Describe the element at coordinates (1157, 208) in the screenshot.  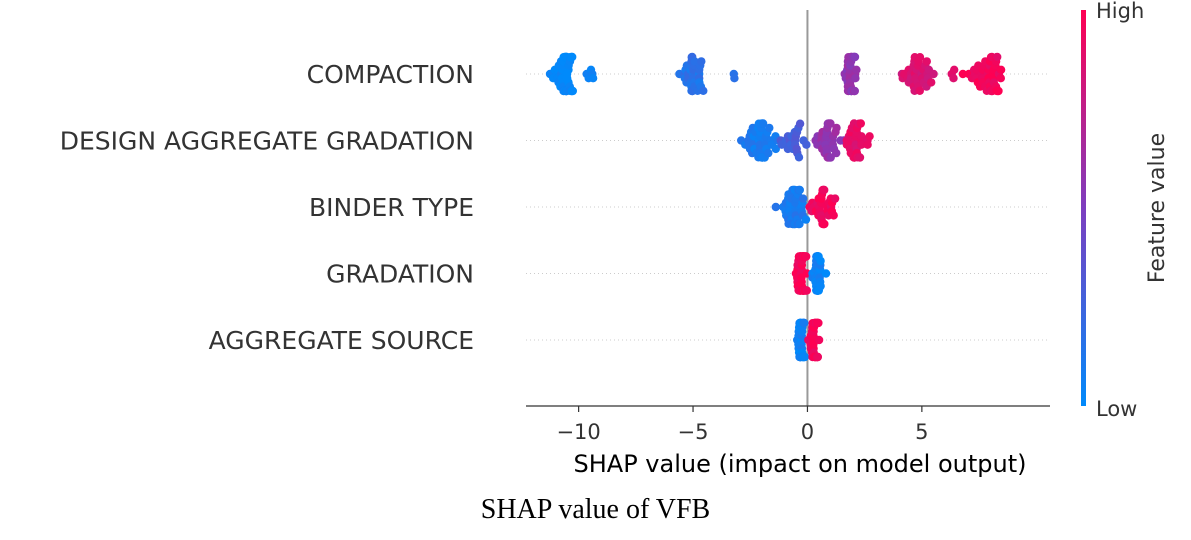
I see `colorbar-title: Feature value` at that location.